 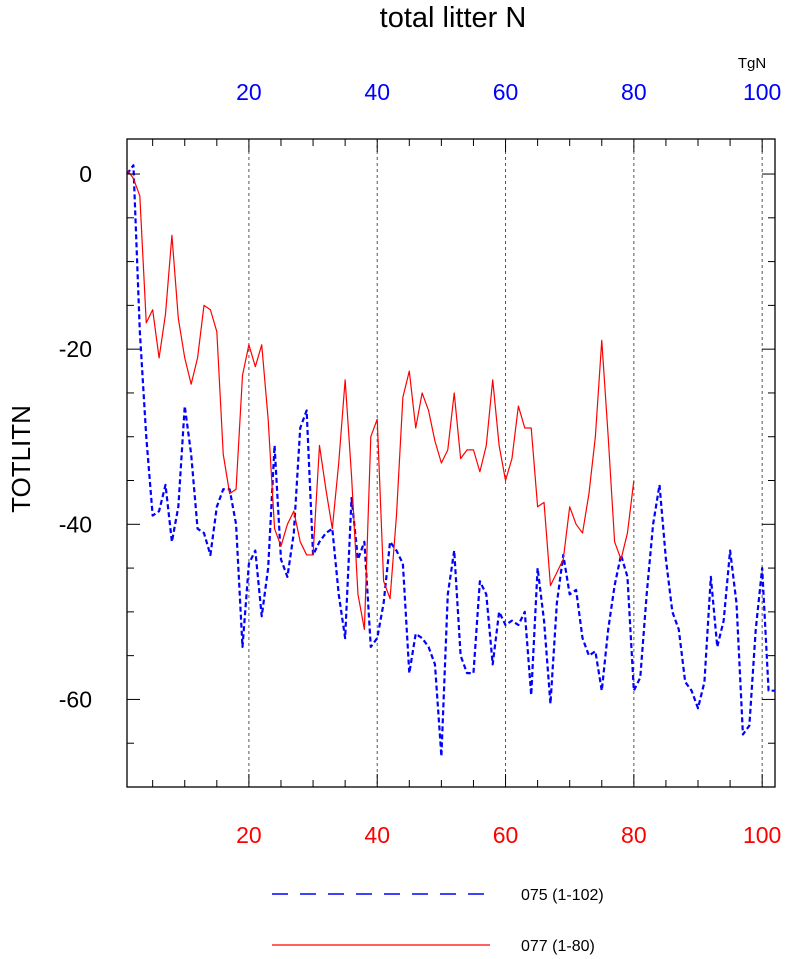 I want to click on y-tick-label: -20, so click(x=75, y=349).